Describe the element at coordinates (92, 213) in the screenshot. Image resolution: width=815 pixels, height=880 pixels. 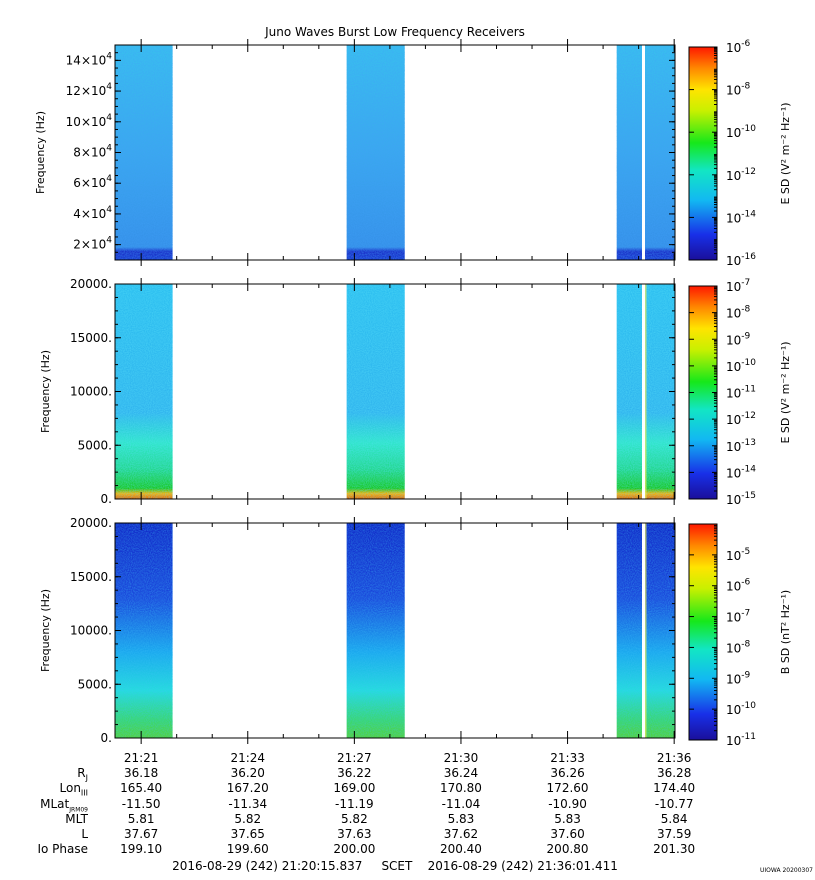
I see `y-tick-label: 4×104` at that location.